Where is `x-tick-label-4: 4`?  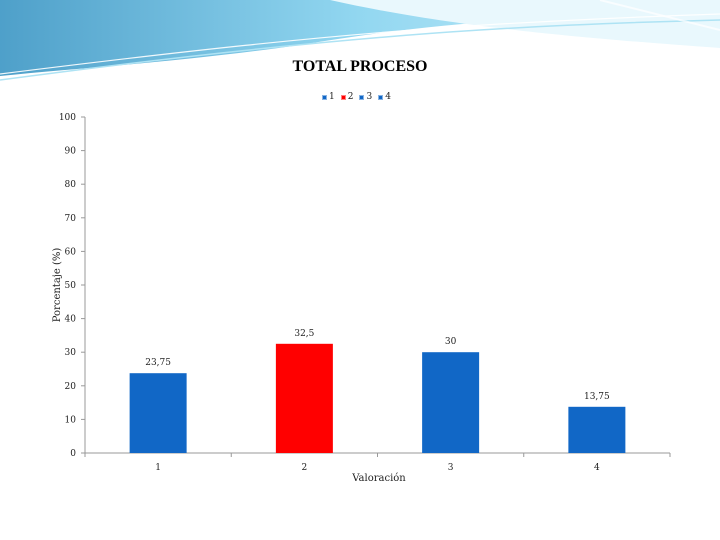 x-tick-label-4: 4 is located at coordinates (597, 468).